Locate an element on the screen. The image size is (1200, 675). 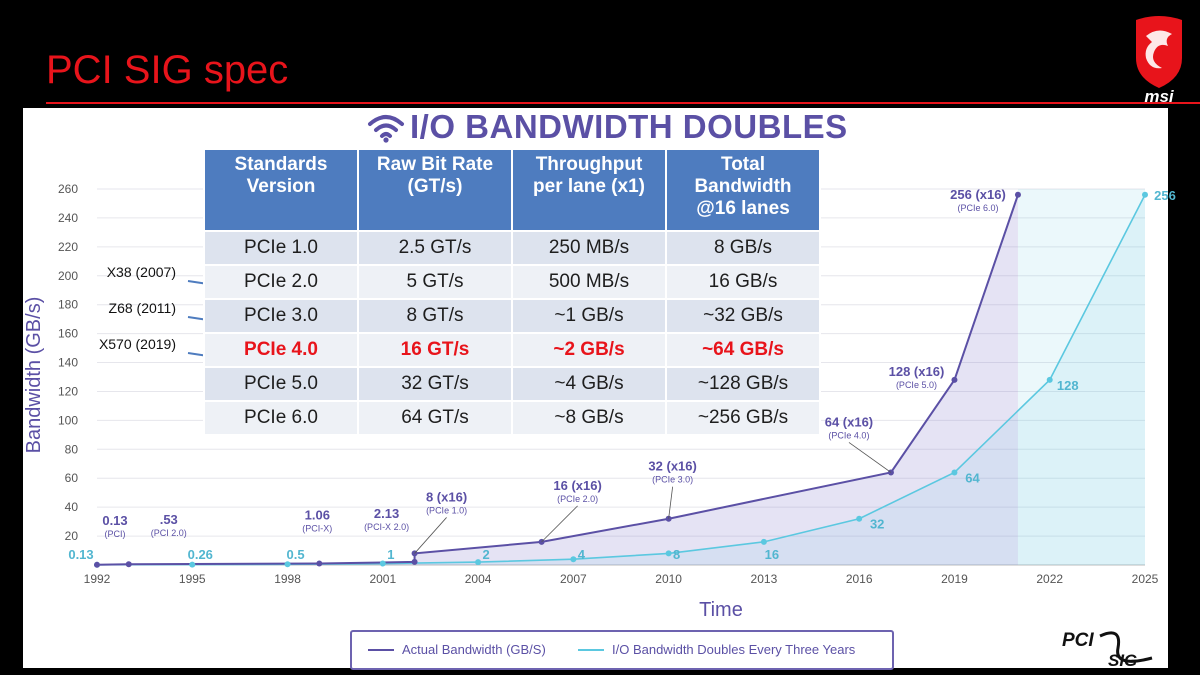
table-row: PCIe 6.0 64 GT/s ~8 GB/s ~256 GB/s is located at coordinates (512, 418).